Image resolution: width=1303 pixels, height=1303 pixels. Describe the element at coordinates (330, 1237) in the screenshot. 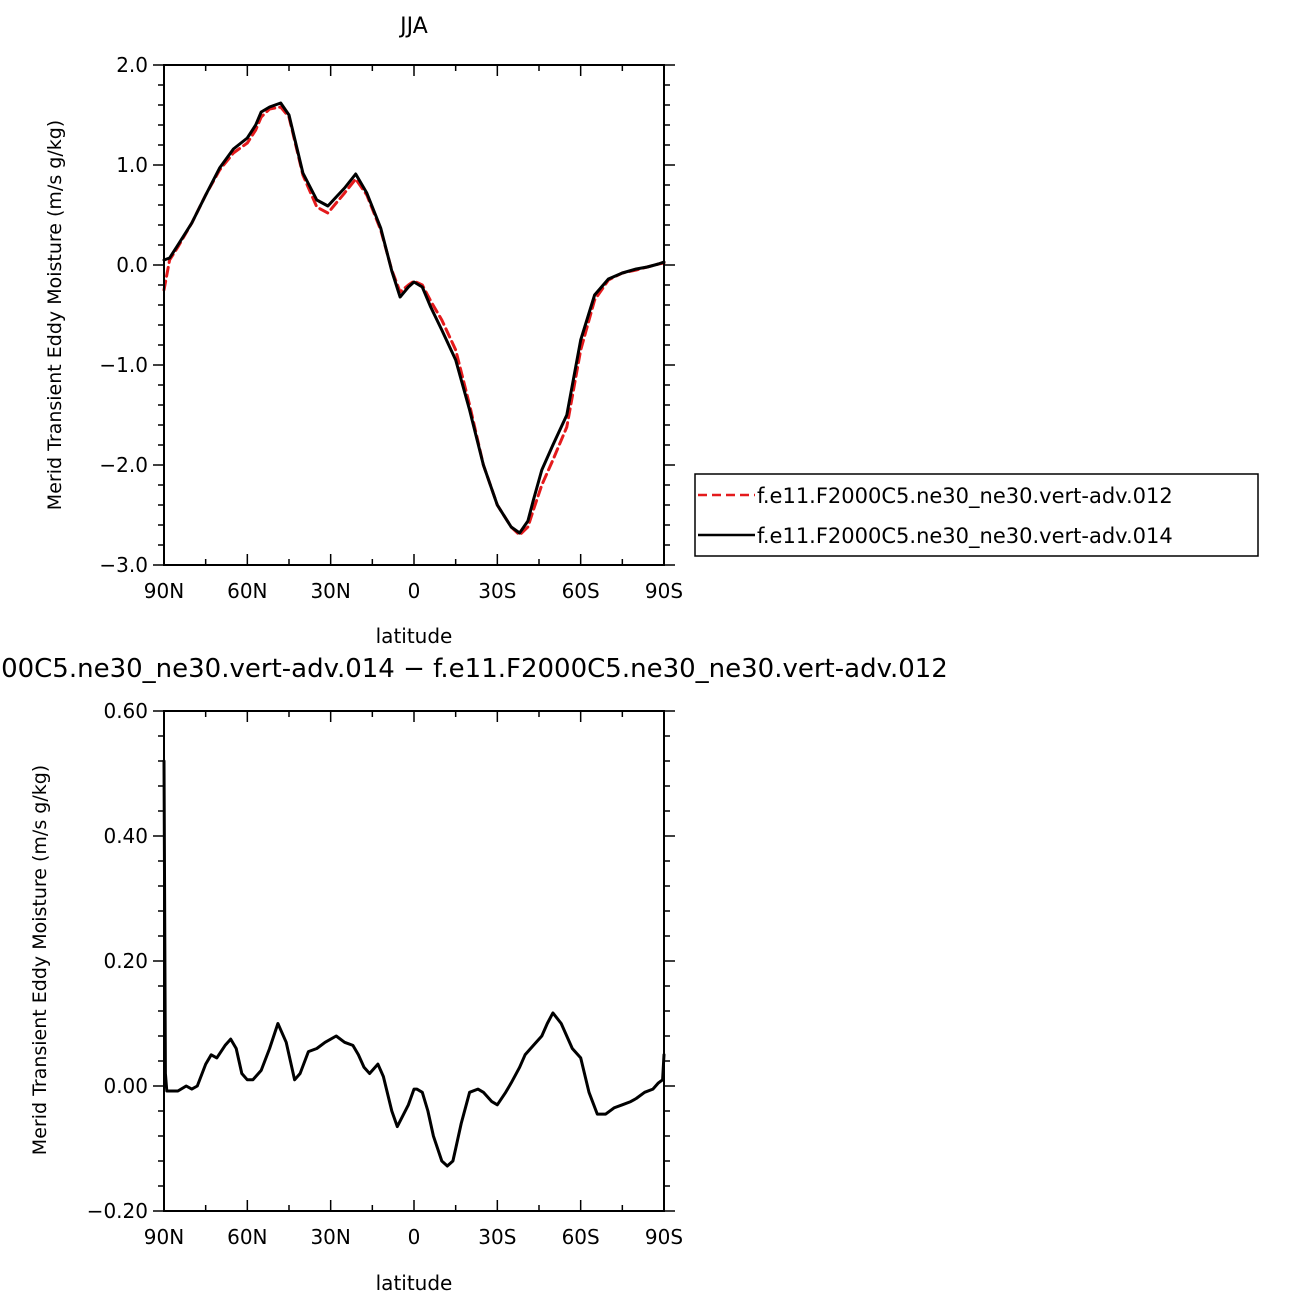

I see `bottom-panel-x-tick-label: 30N` at that location.